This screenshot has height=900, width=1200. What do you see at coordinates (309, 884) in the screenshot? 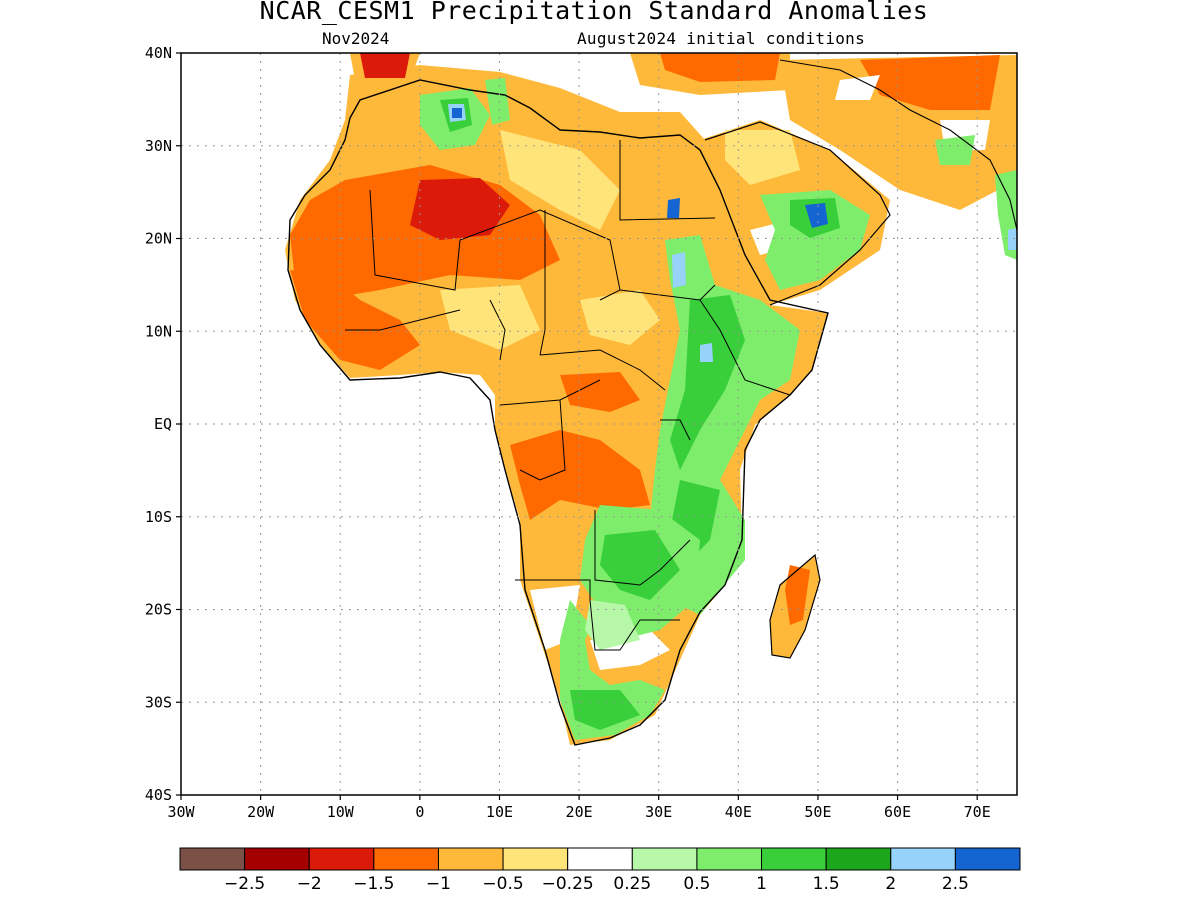
I see `colorbar-label: −2` at bounding box center [309, 884].